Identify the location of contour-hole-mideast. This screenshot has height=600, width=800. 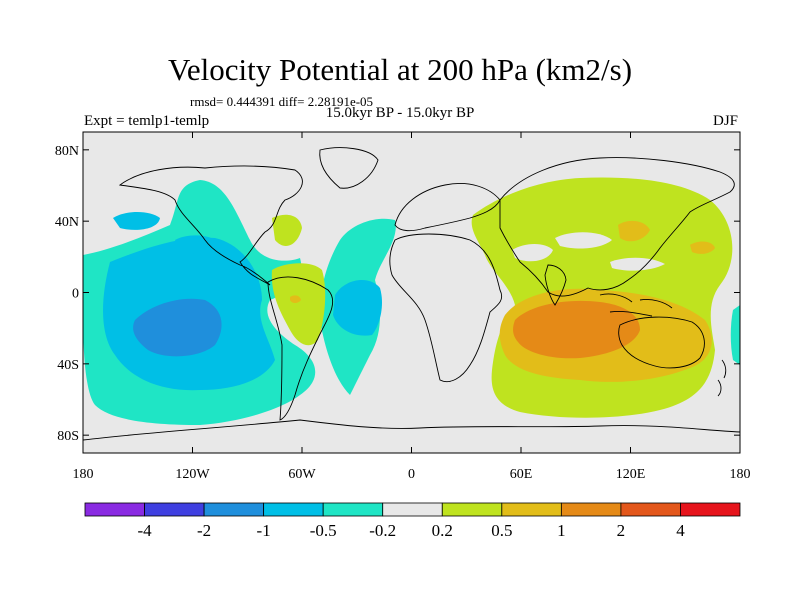
(532, 253).